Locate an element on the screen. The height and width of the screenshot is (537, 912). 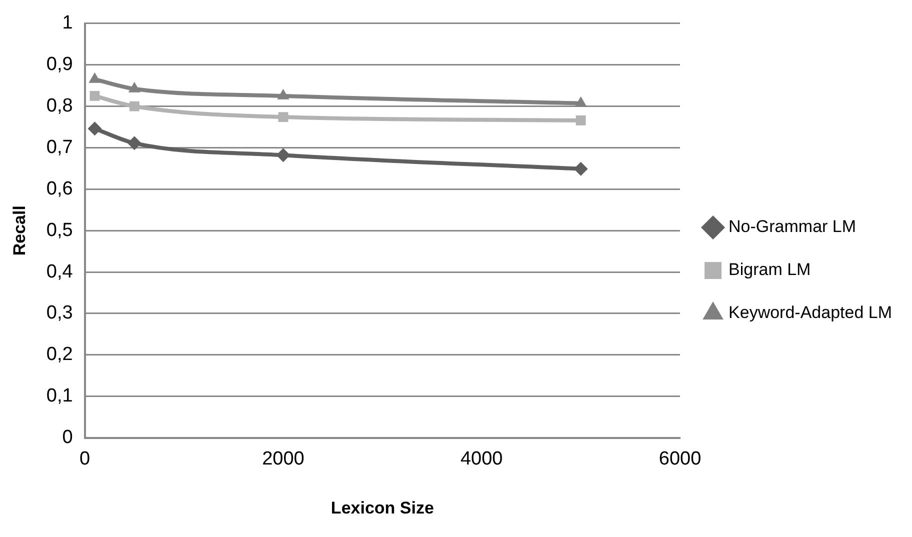
y-tick-label: 0,7 is located at coordinates (59, 147).